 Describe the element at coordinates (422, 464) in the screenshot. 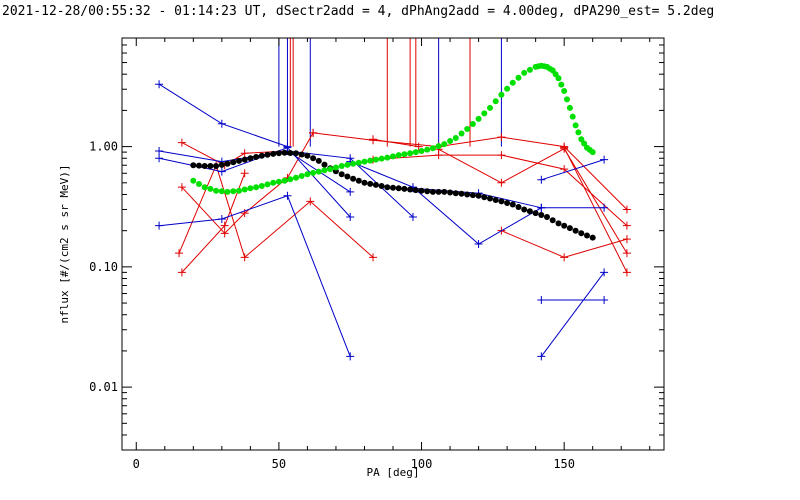

I see `x-tick-label: 100` at that location.